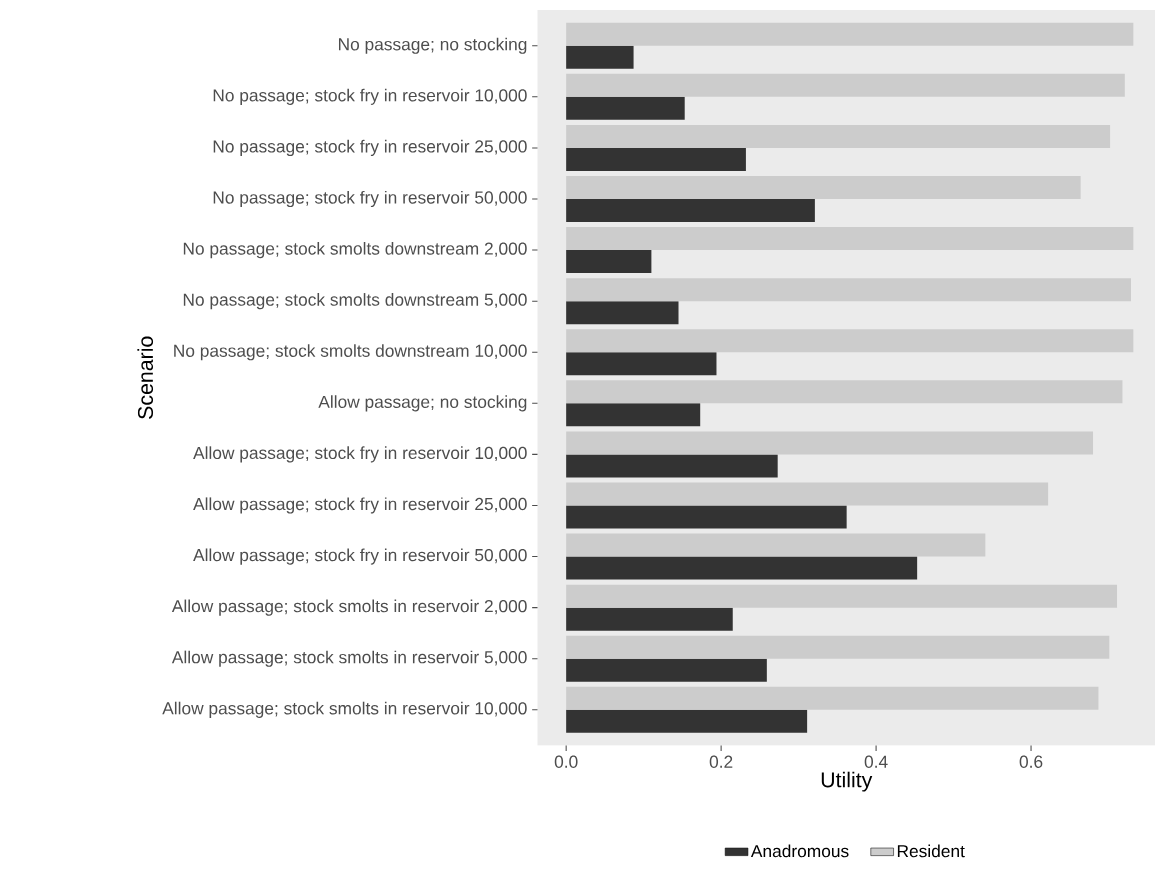 Image resolution: width=1155 pixels, height=870 pixels. Describe the element at coordinates (355, 301) in the screenshot. I see `y-tick-label: No passage; stock smolts downstream 5,000` at that location.